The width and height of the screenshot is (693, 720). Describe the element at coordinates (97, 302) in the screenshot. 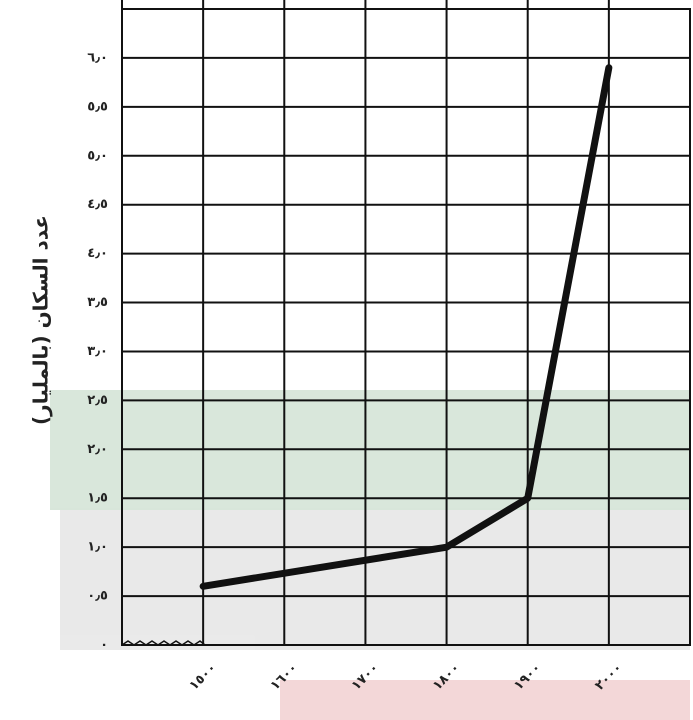

I see `y-tick-label: ٣٫٥` at that location.